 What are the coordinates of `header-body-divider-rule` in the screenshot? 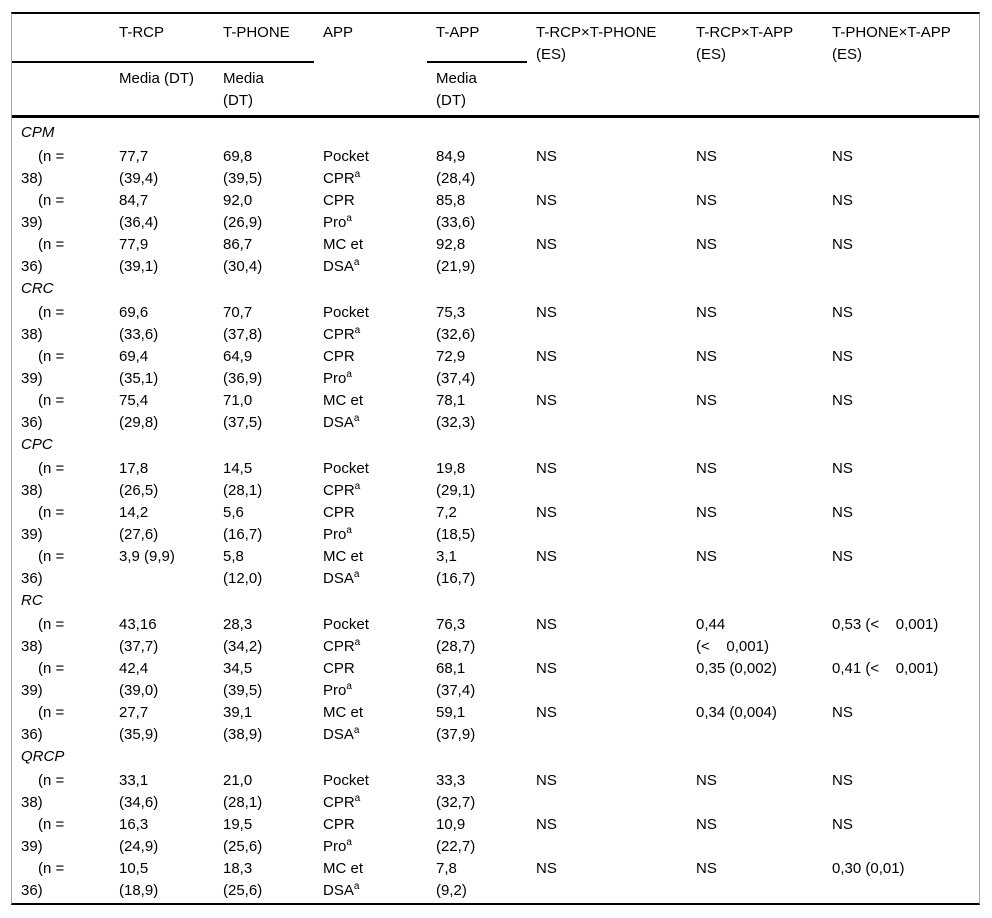 It's located at (495, 116).